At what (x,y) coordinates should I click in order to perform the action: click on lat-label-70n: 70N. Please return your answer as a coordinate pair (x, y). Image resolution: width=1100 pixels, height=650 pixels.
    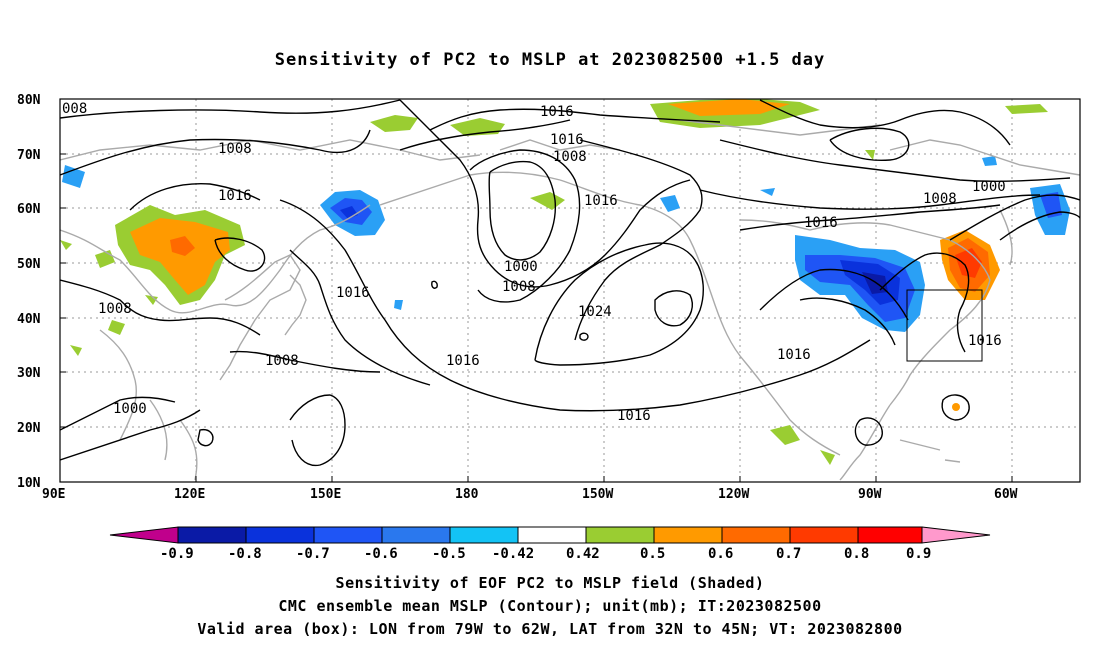
    Looking at the image, I should click on (29, 155).